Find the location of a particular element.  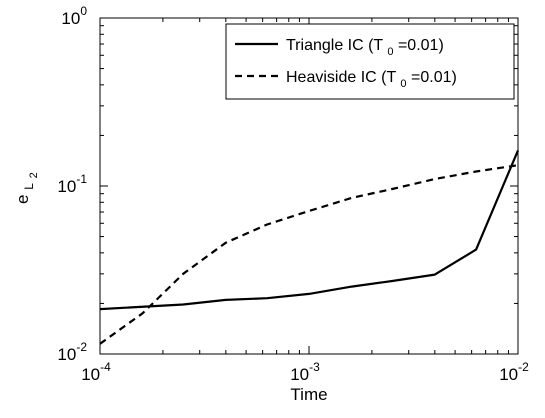

y-tick-label: 10⁻² is located at coordinates (72, 352).